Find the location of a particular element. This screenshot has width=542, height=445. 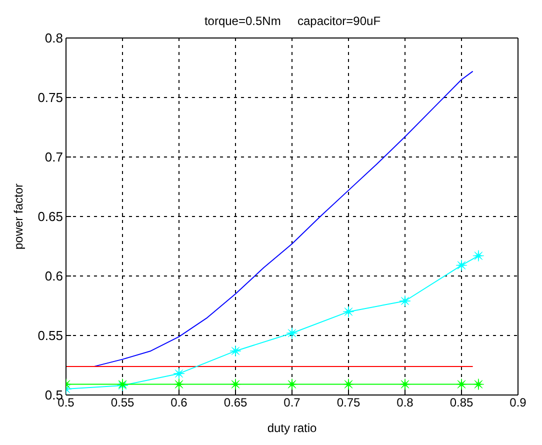

chart-title: torque=0.5Nm capacitor=90uF is located at coordinates (292, 21).